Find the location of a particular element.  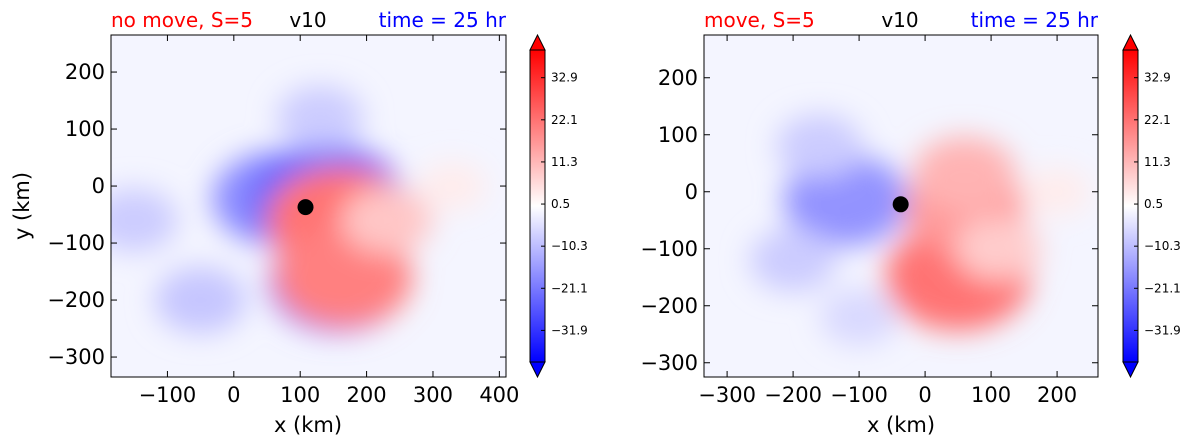

panel-title-left: move, S=5 is located at coordinates (759, 20).